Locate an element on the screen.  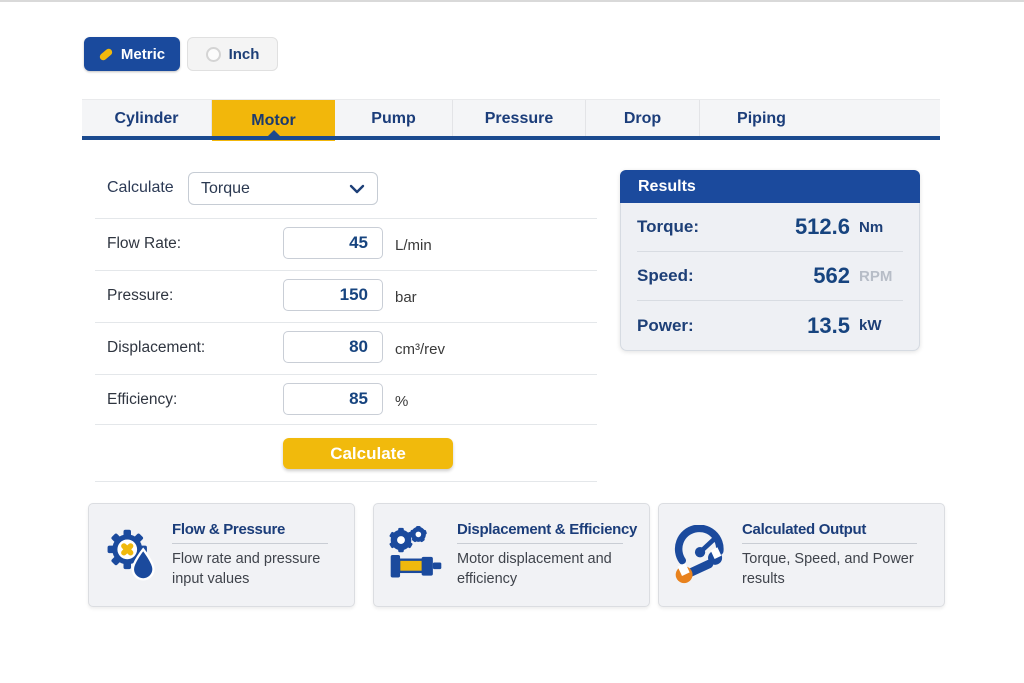
displacement-label: Displacement: is located at coordinates (156, 347).